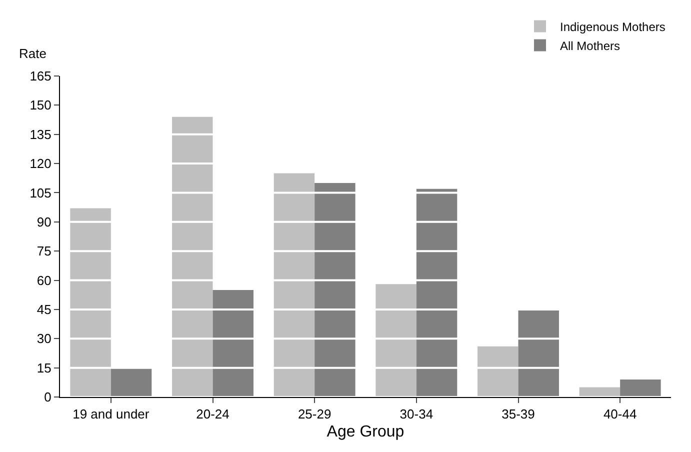  Describe the element at coordinates (32, 53) in the screenshot. I see `y-axis-title: Rate` at that location.